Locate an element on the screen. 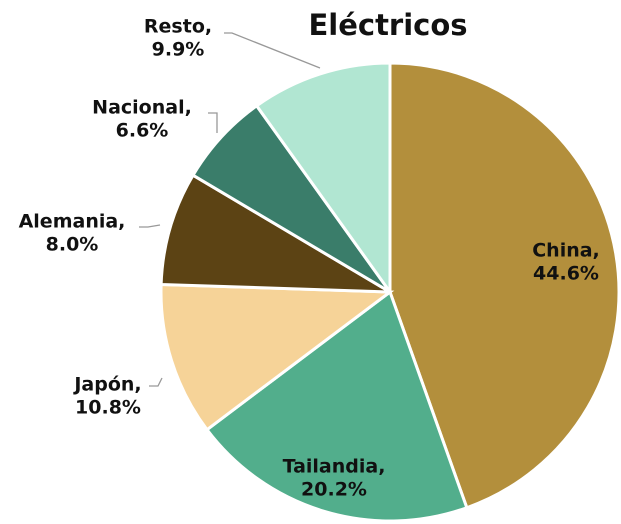  slice-value-label: 44.6% is located at coordinates (566, 274).